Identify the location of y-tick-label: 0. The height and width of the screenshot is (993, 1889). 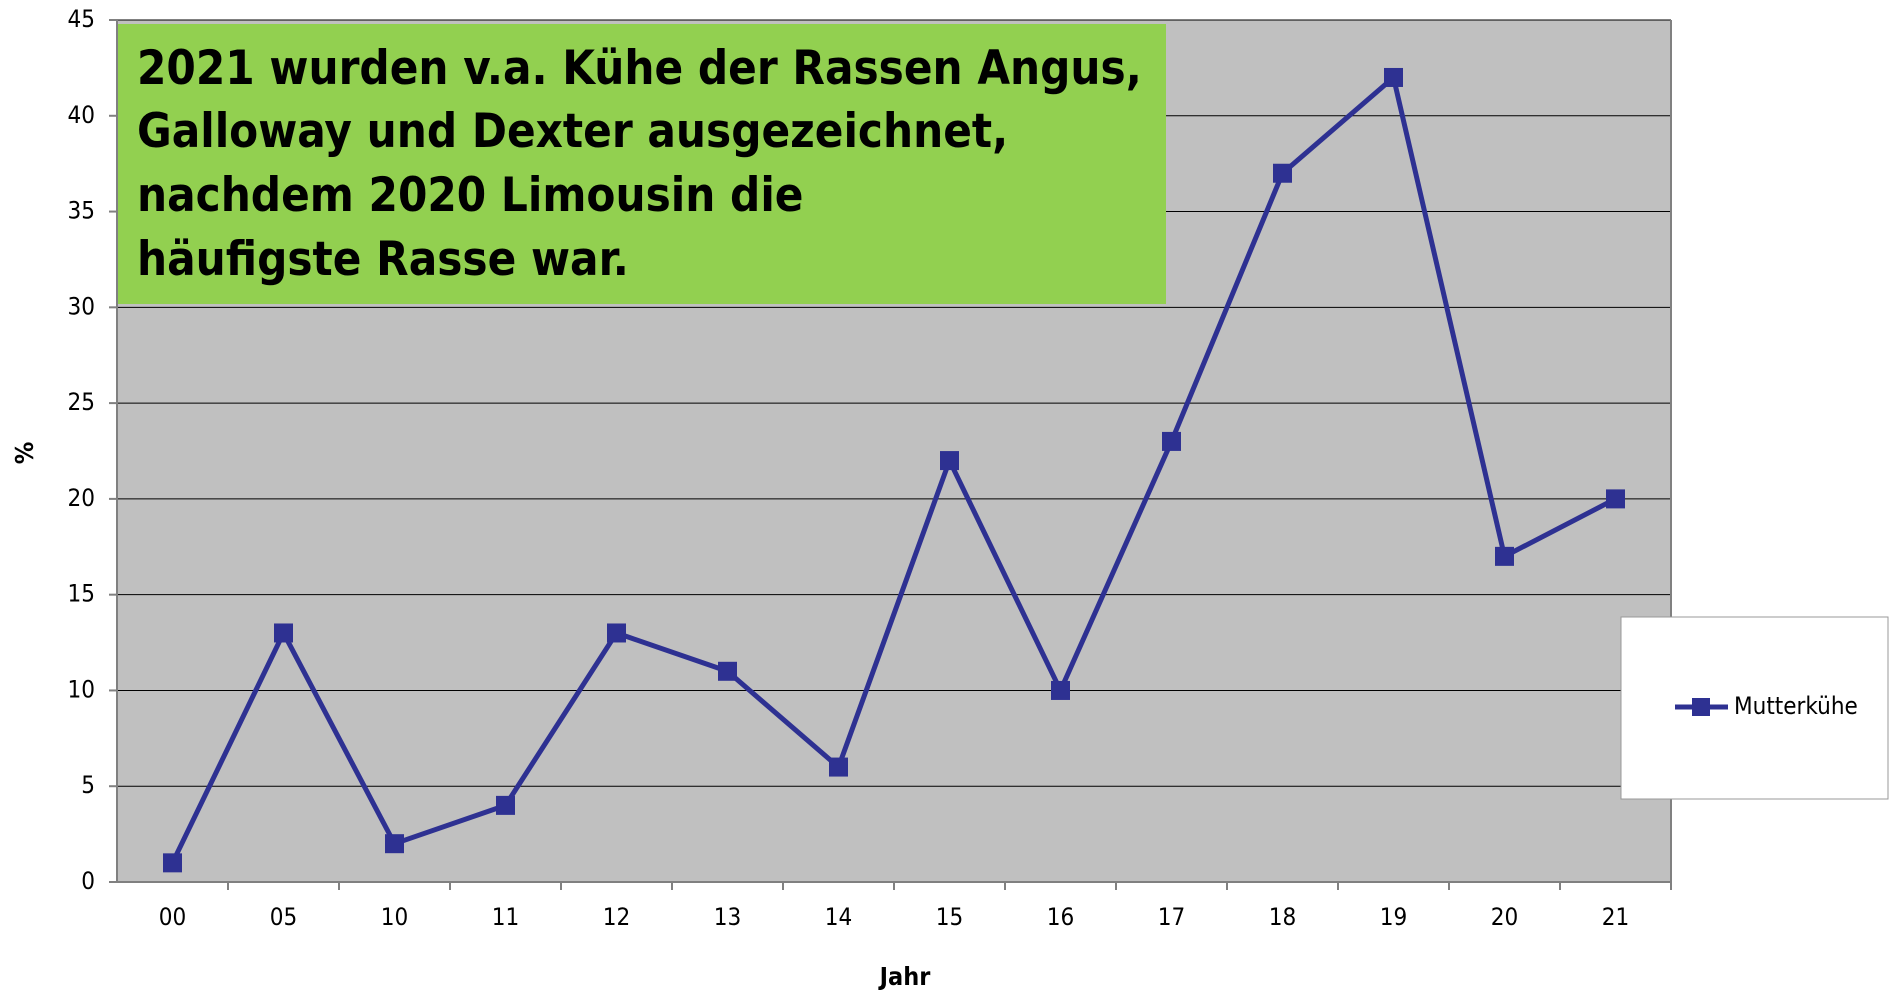
(88, 881).